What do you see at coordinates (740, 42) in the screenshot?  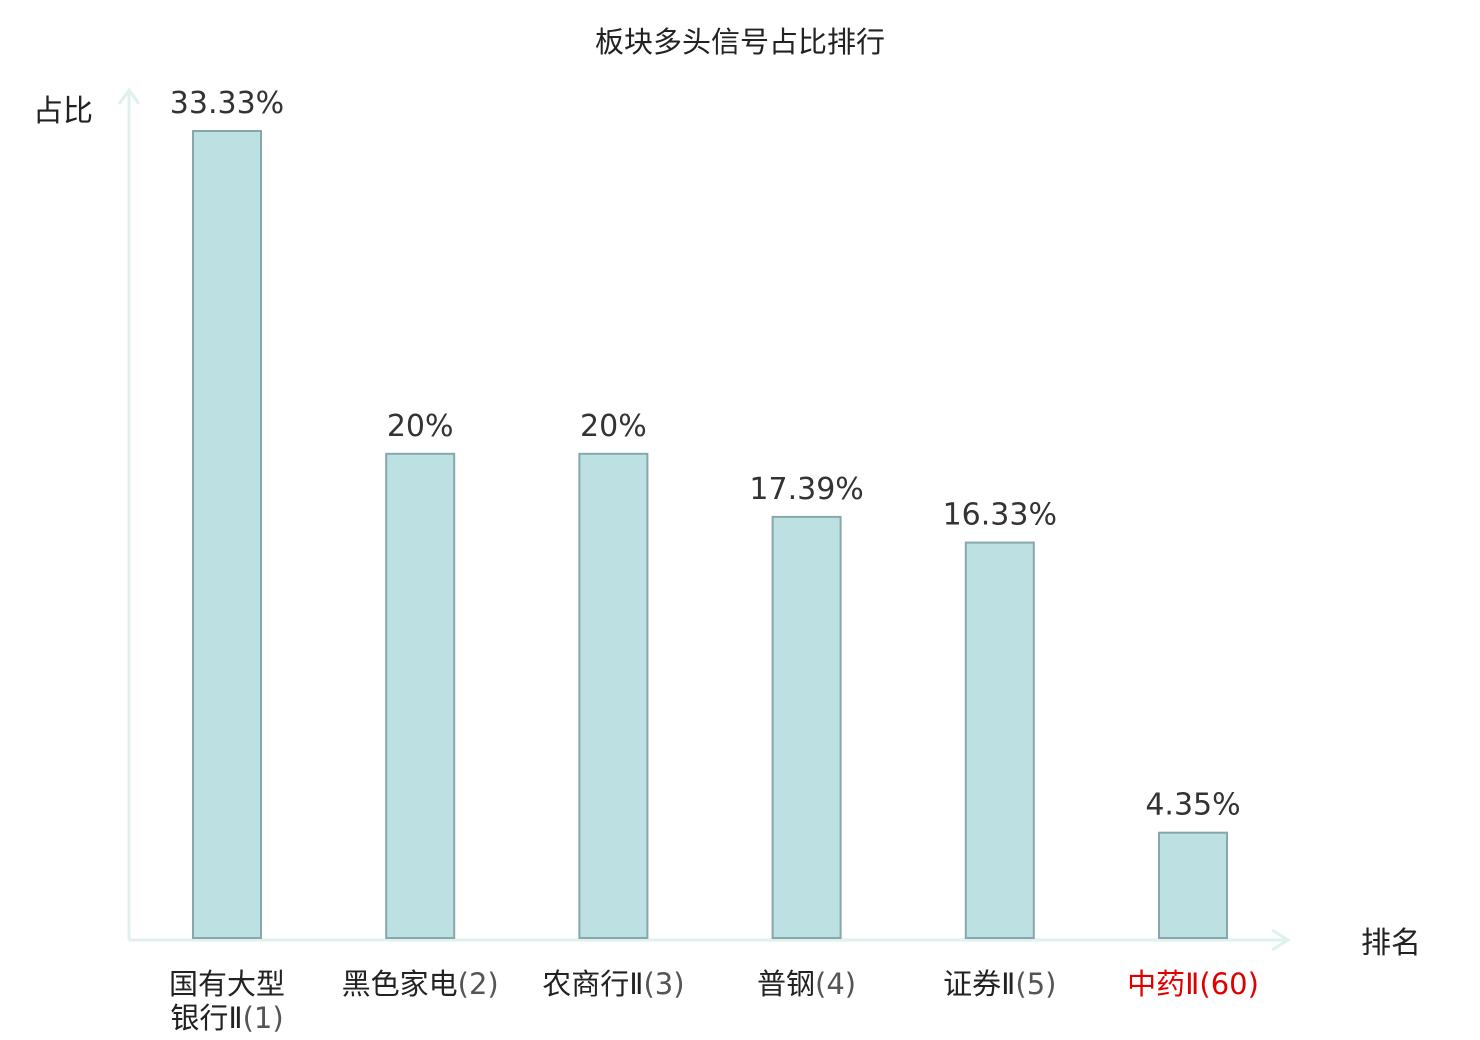 I see `chart-title: 板块多头信号占比排行` at bounding box center [740, 42].